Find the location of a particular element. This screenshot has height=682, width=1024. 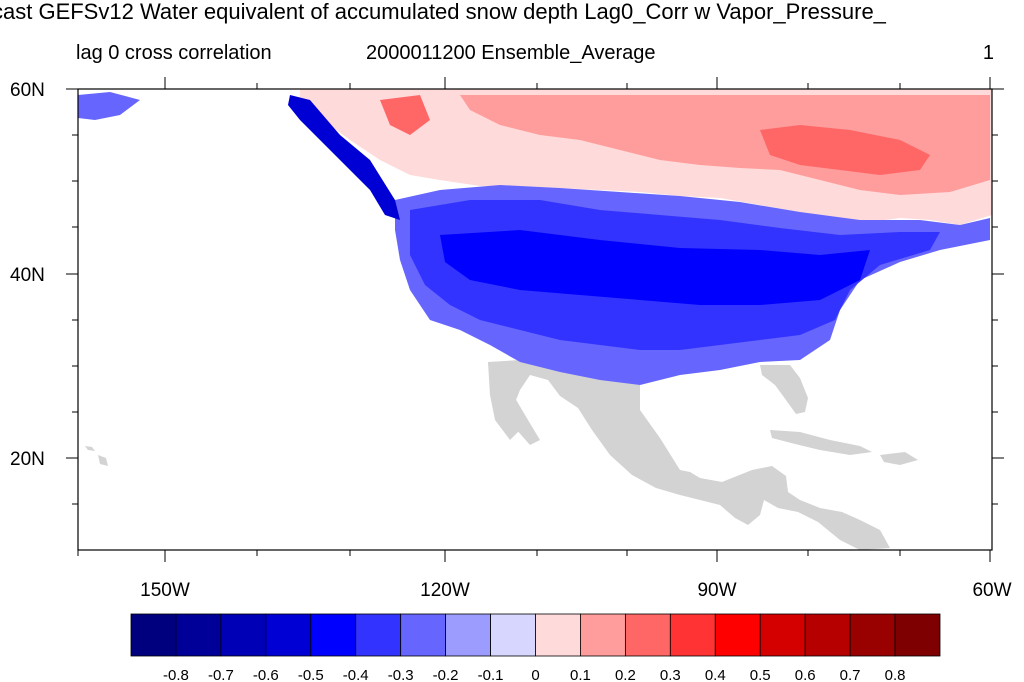

lat-label-20n: 20N is located at coordinates (27, 459).